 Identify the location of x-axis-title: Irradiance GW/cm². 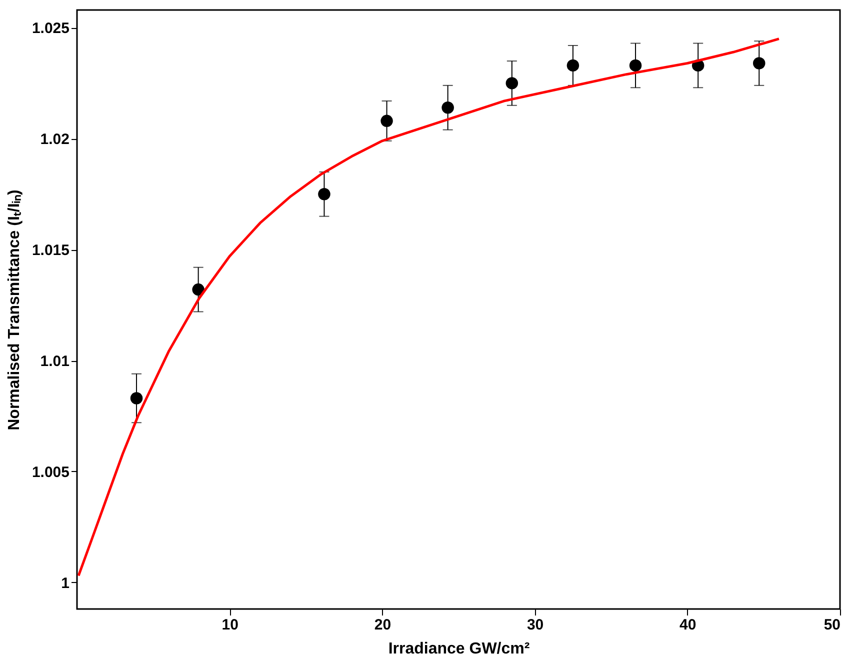
(459, 649).